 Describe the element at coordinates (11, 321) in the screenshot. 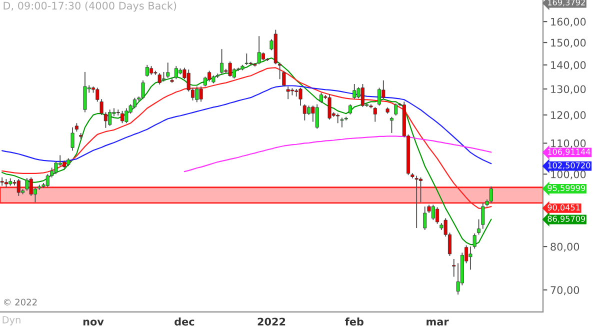

I see `text: Dyn` at that location.